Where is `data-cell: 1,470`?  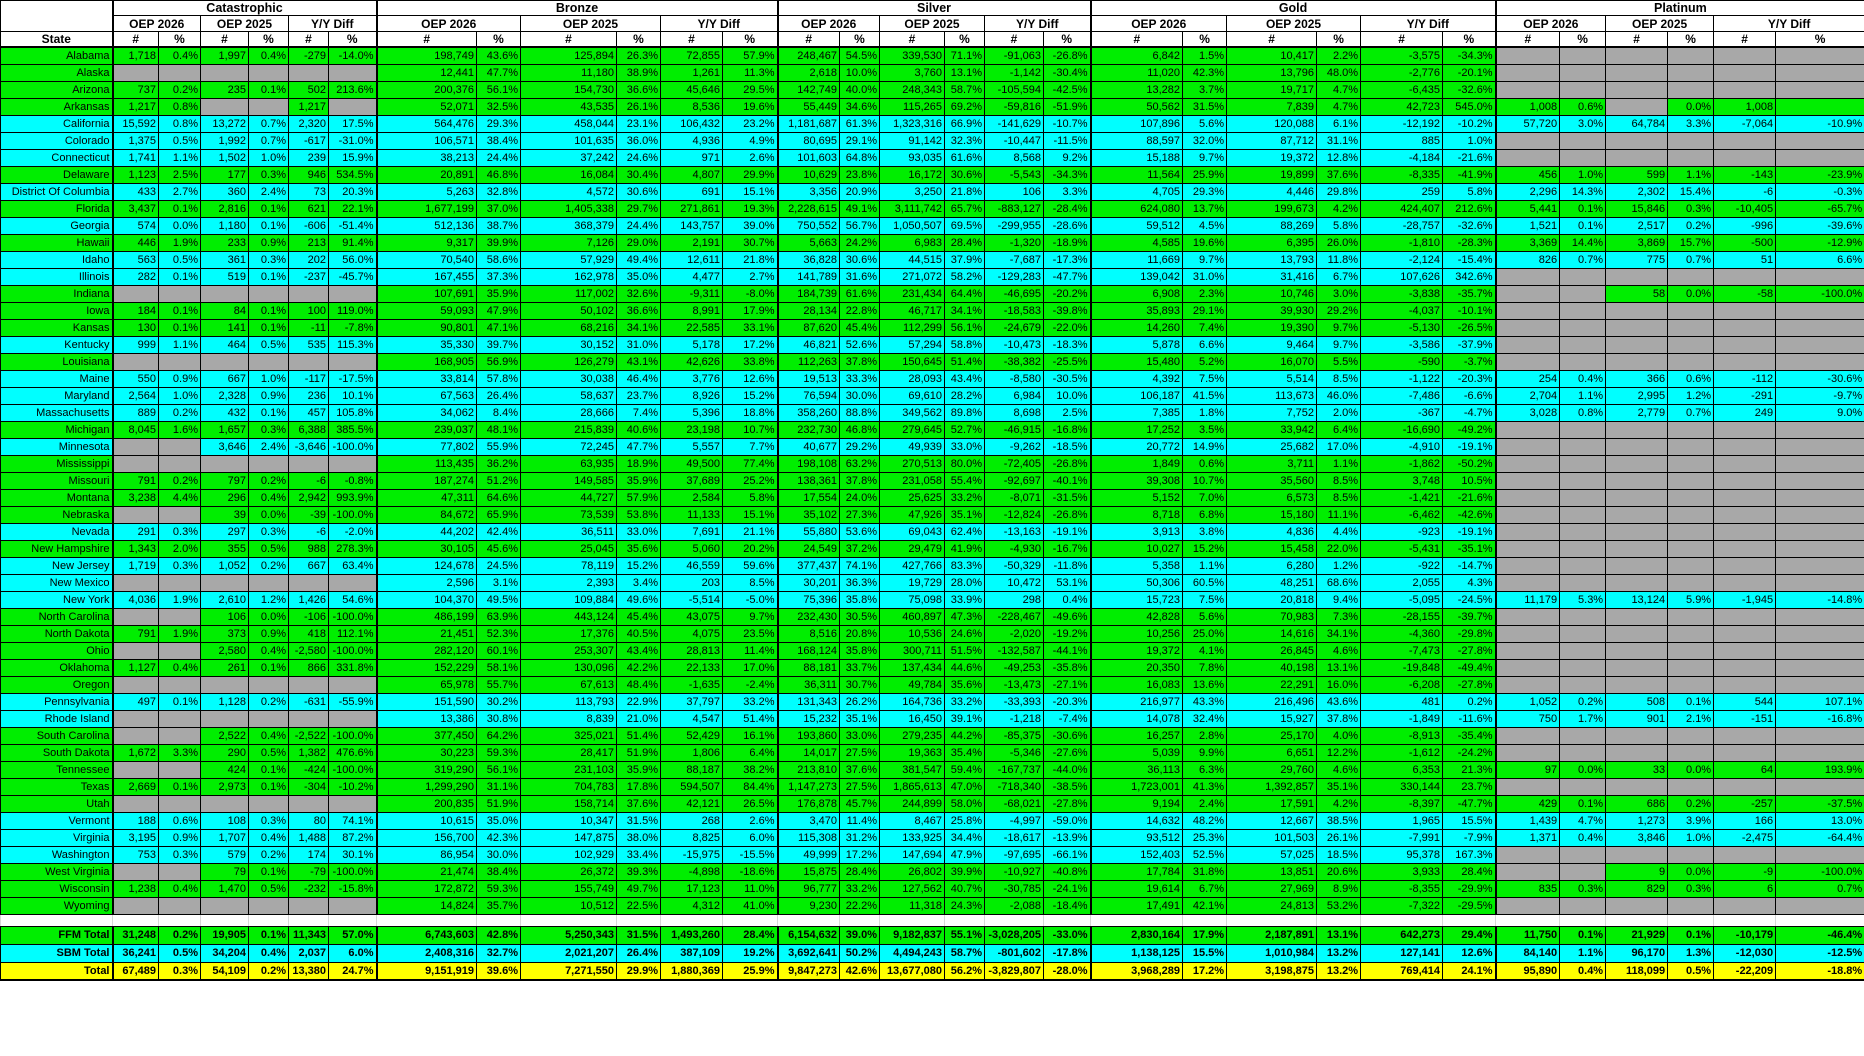
data-cell: 1,470 is located at coordinates (224, 888).